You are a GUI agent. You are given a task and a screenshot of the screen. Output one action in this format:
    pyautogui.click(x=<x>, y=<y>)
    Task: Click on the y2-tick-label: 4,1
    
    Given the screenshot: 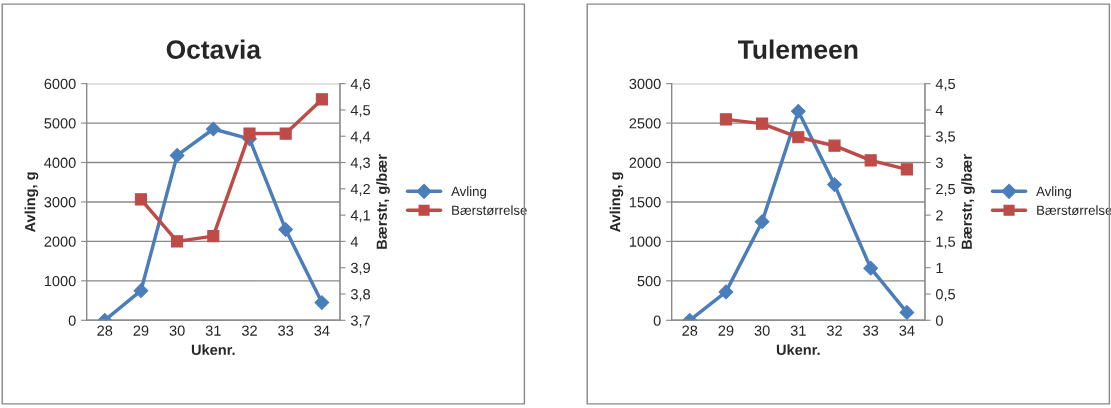 What is the action you would take?
    pyautogui.click(x=360, y=216)
    